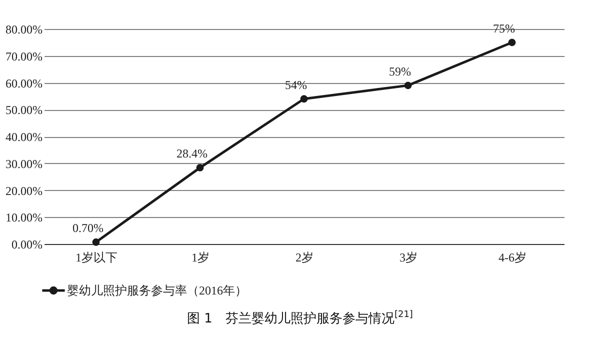  Describe the element at coordinates (24, 137) in the screenshot. I see `y-tick-label: 40.00%` at that location.